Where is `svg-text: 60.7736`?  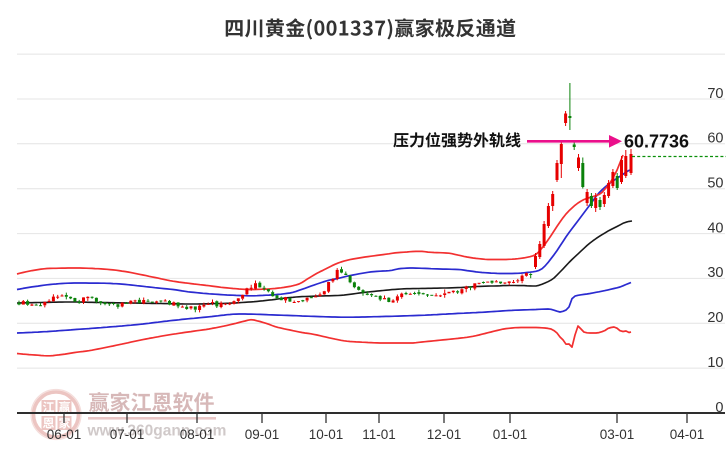
svg-text: 60.7736 is located at coordinates (656, 142).